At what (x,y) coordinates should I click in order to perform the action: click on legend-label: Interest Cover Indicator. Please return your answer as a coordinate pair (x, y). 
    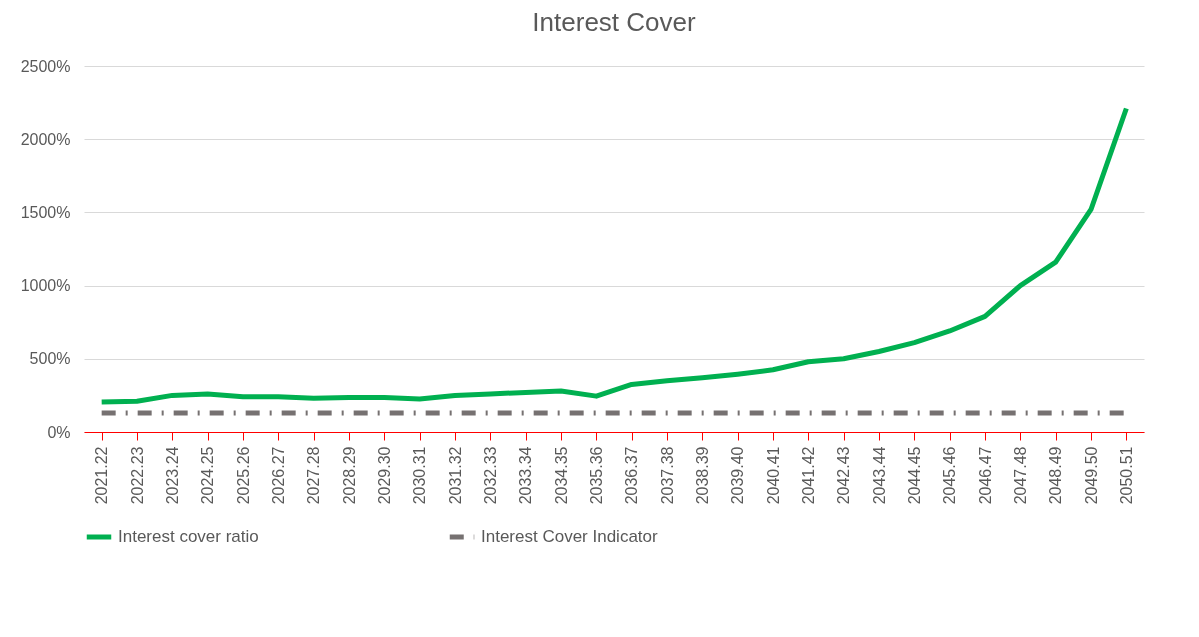
    Looking at the image, I should click on (570, 536).